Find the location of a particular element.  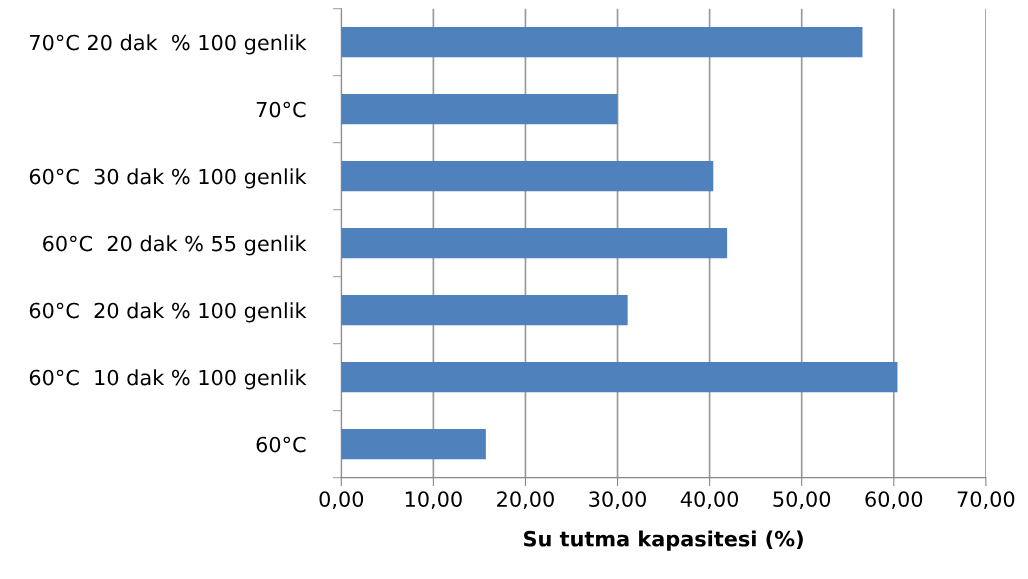

y-tick-label: 60°C 20 dak % 100 genlik is located at coordinates (168, 312).